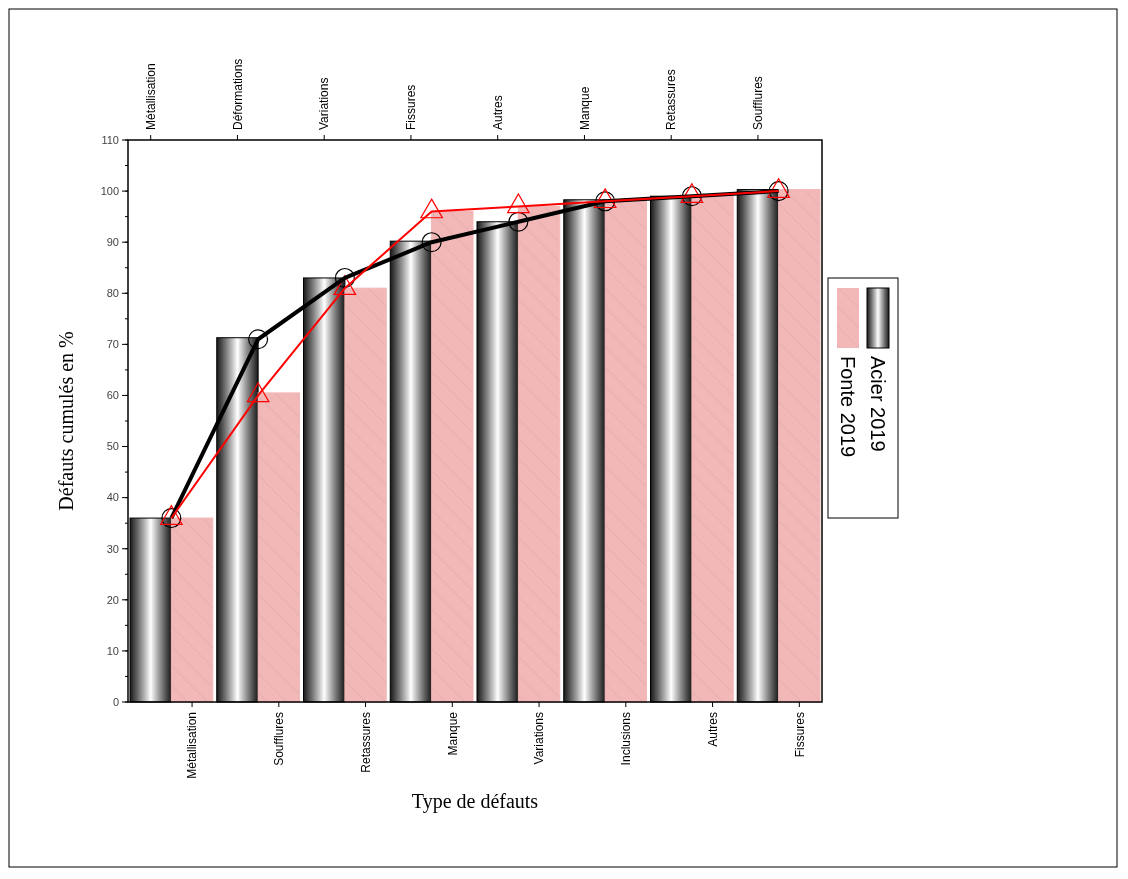  I want to click on x-tick-label: Manque, so click(452, 733).